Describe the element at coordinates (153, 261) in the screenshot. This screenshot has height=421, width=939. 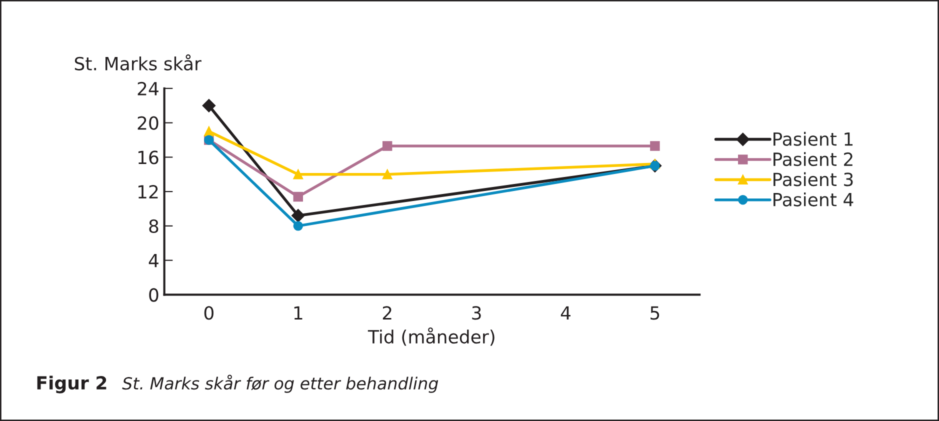
I see `y-tick-label: 4` at that location.